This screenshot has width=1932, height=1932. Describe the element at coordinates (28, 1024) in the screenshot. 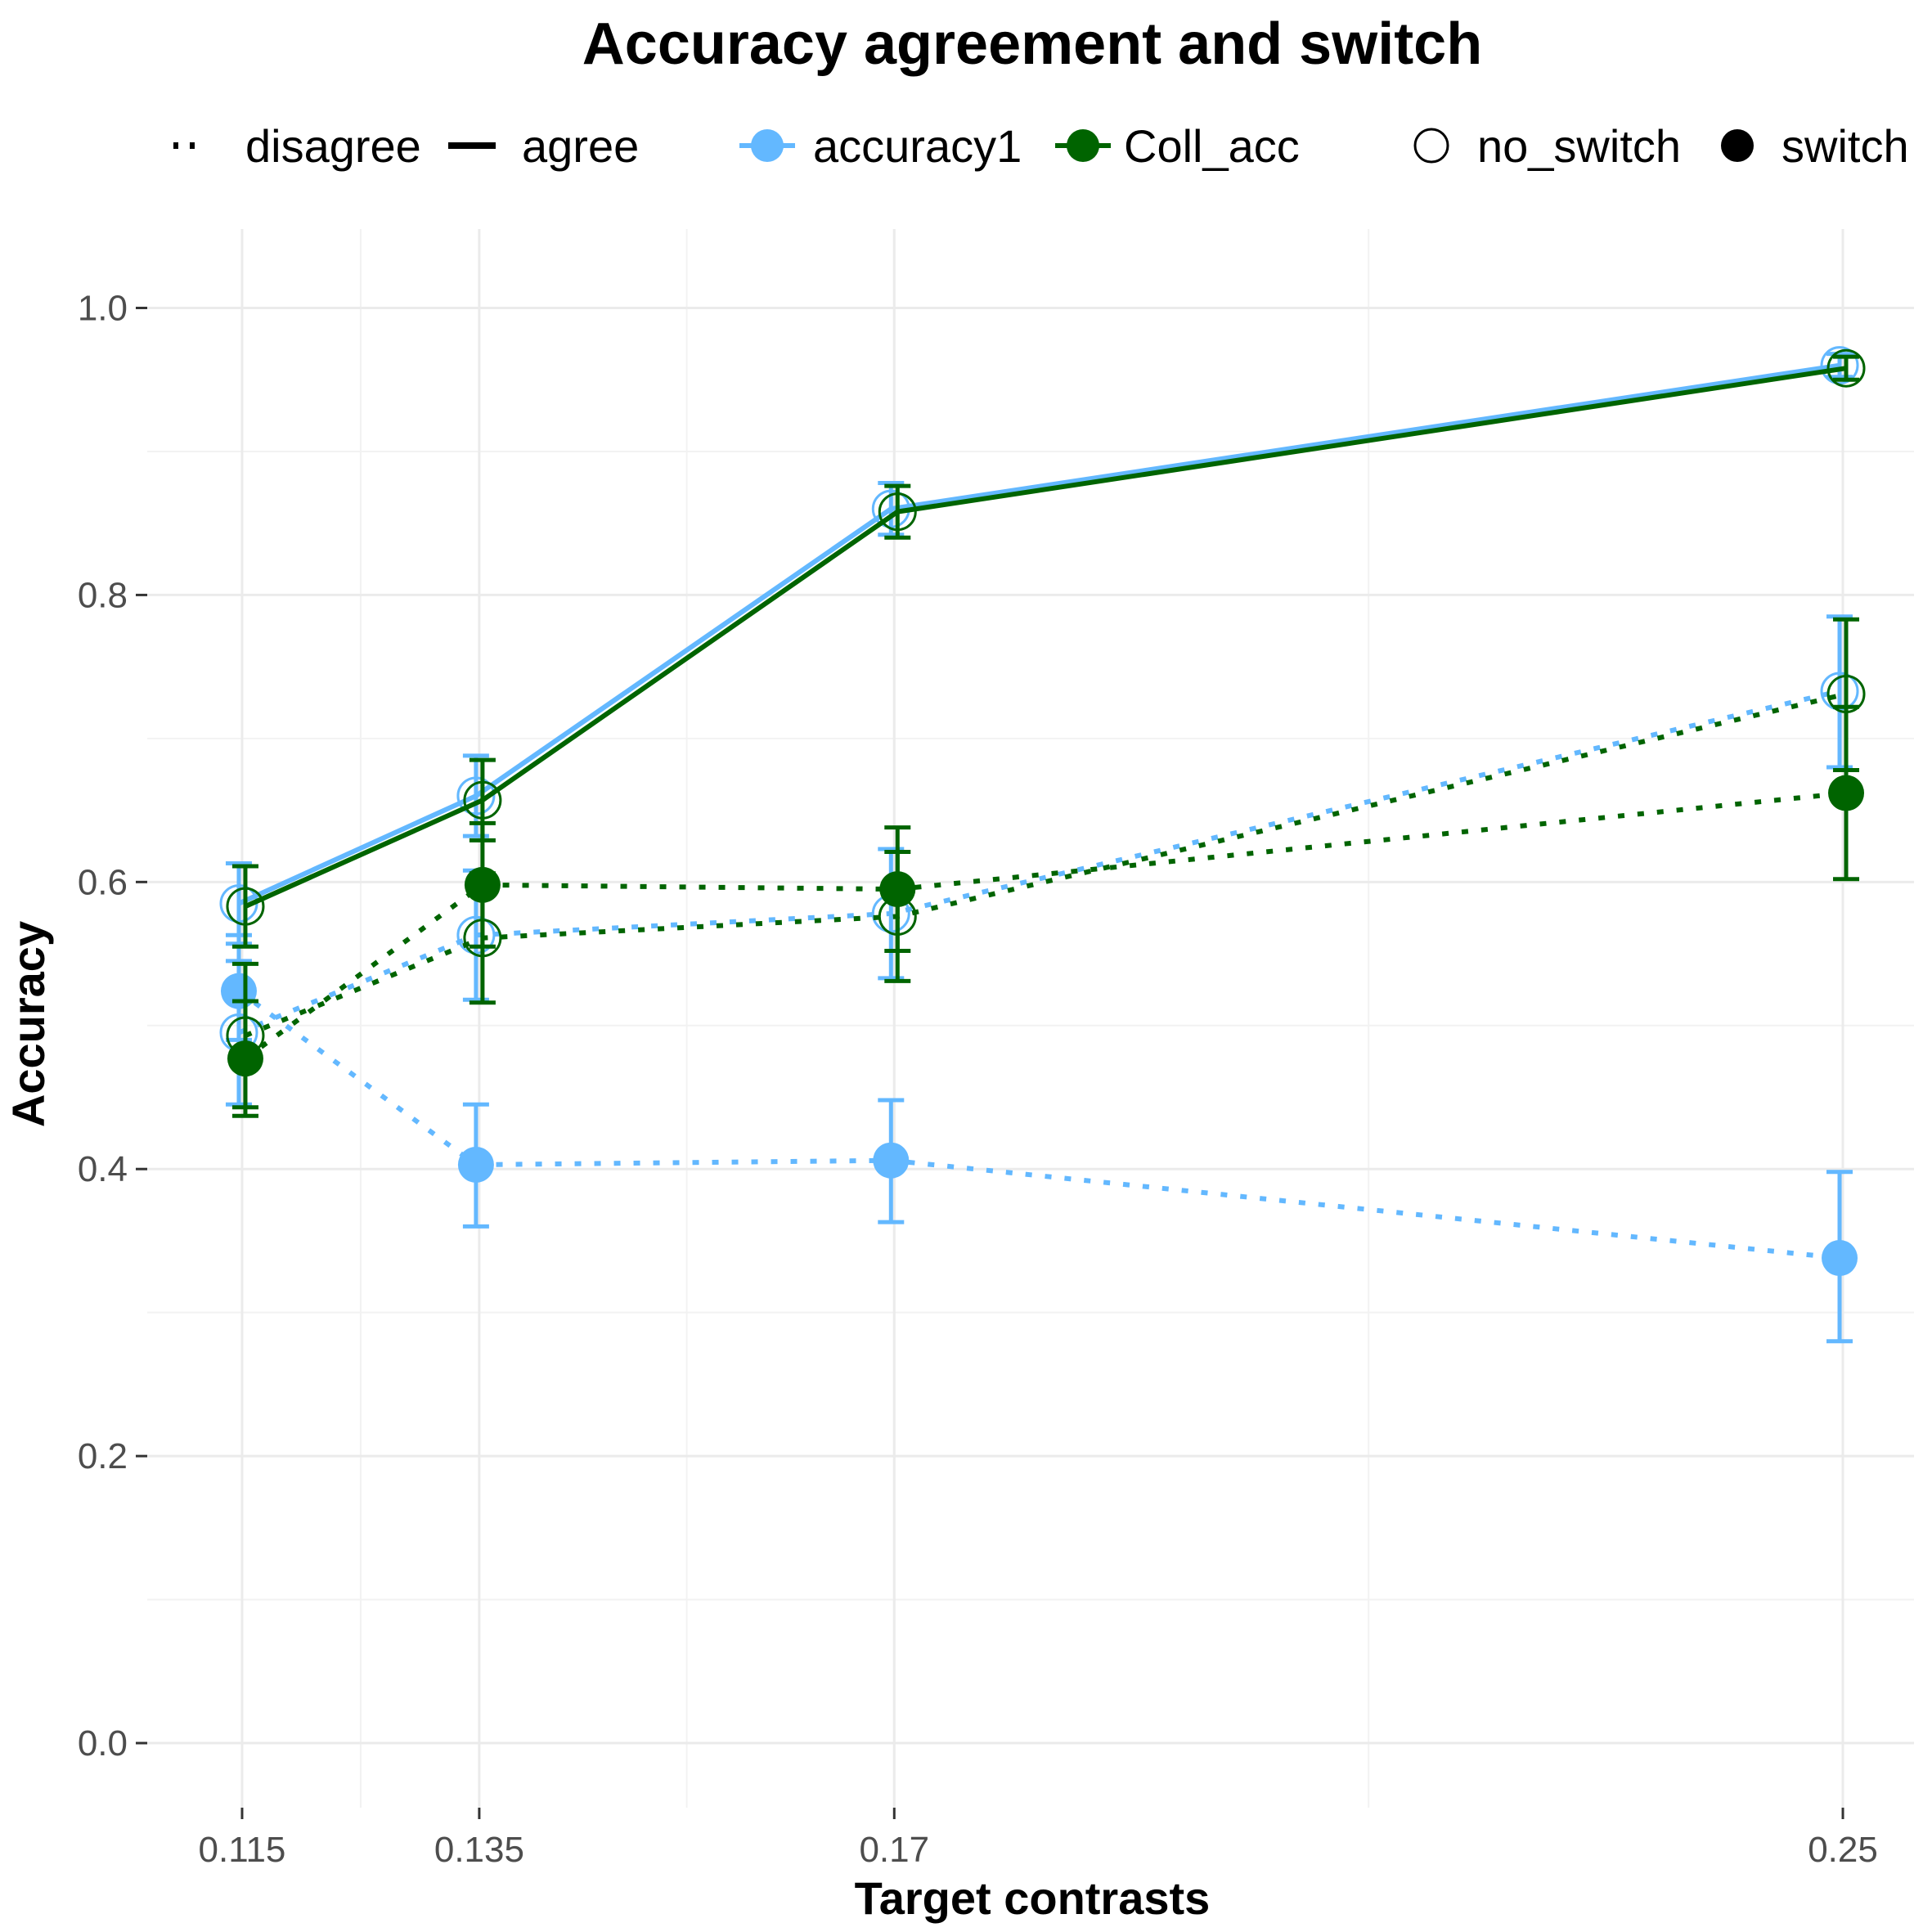

I see `y-axis-title: Accuracy` at that location.